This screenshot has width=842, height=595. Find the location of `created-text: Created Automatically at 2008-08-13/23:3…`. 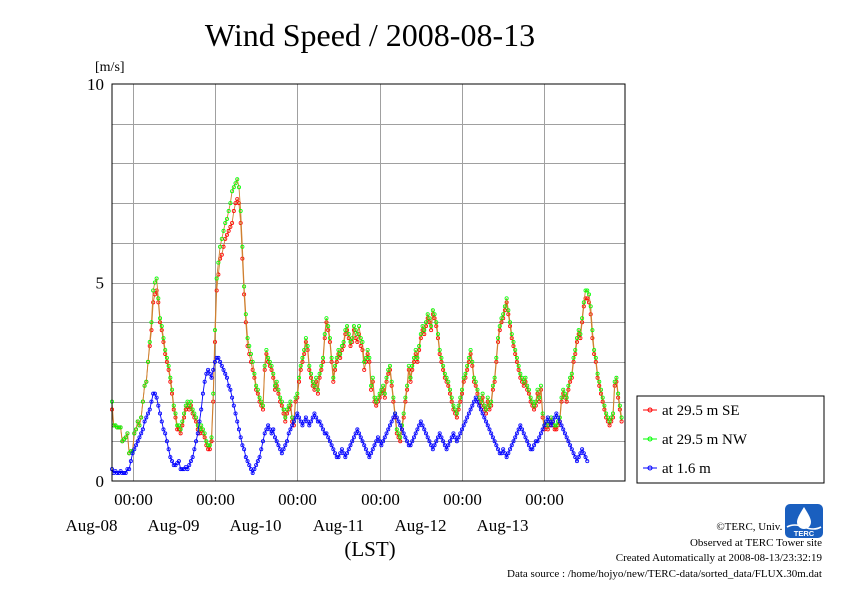

created-text: Created Automatically at 2008-08-13/23:3… is located at coordinates (718, 558).